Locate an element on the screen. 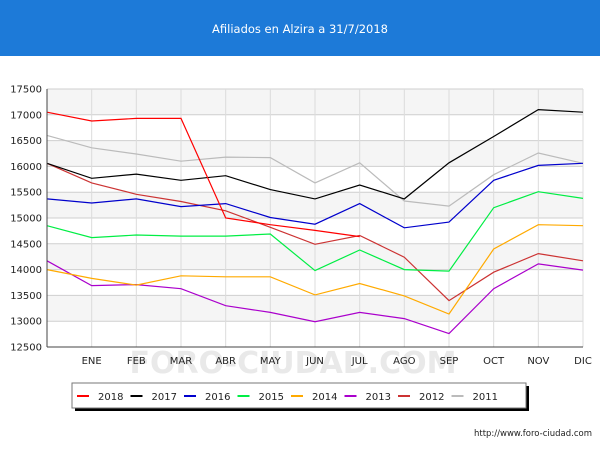 The height and width of the screenshot is (450, 600). y-tick-label: 16000 is located at coordinates (26, 167).